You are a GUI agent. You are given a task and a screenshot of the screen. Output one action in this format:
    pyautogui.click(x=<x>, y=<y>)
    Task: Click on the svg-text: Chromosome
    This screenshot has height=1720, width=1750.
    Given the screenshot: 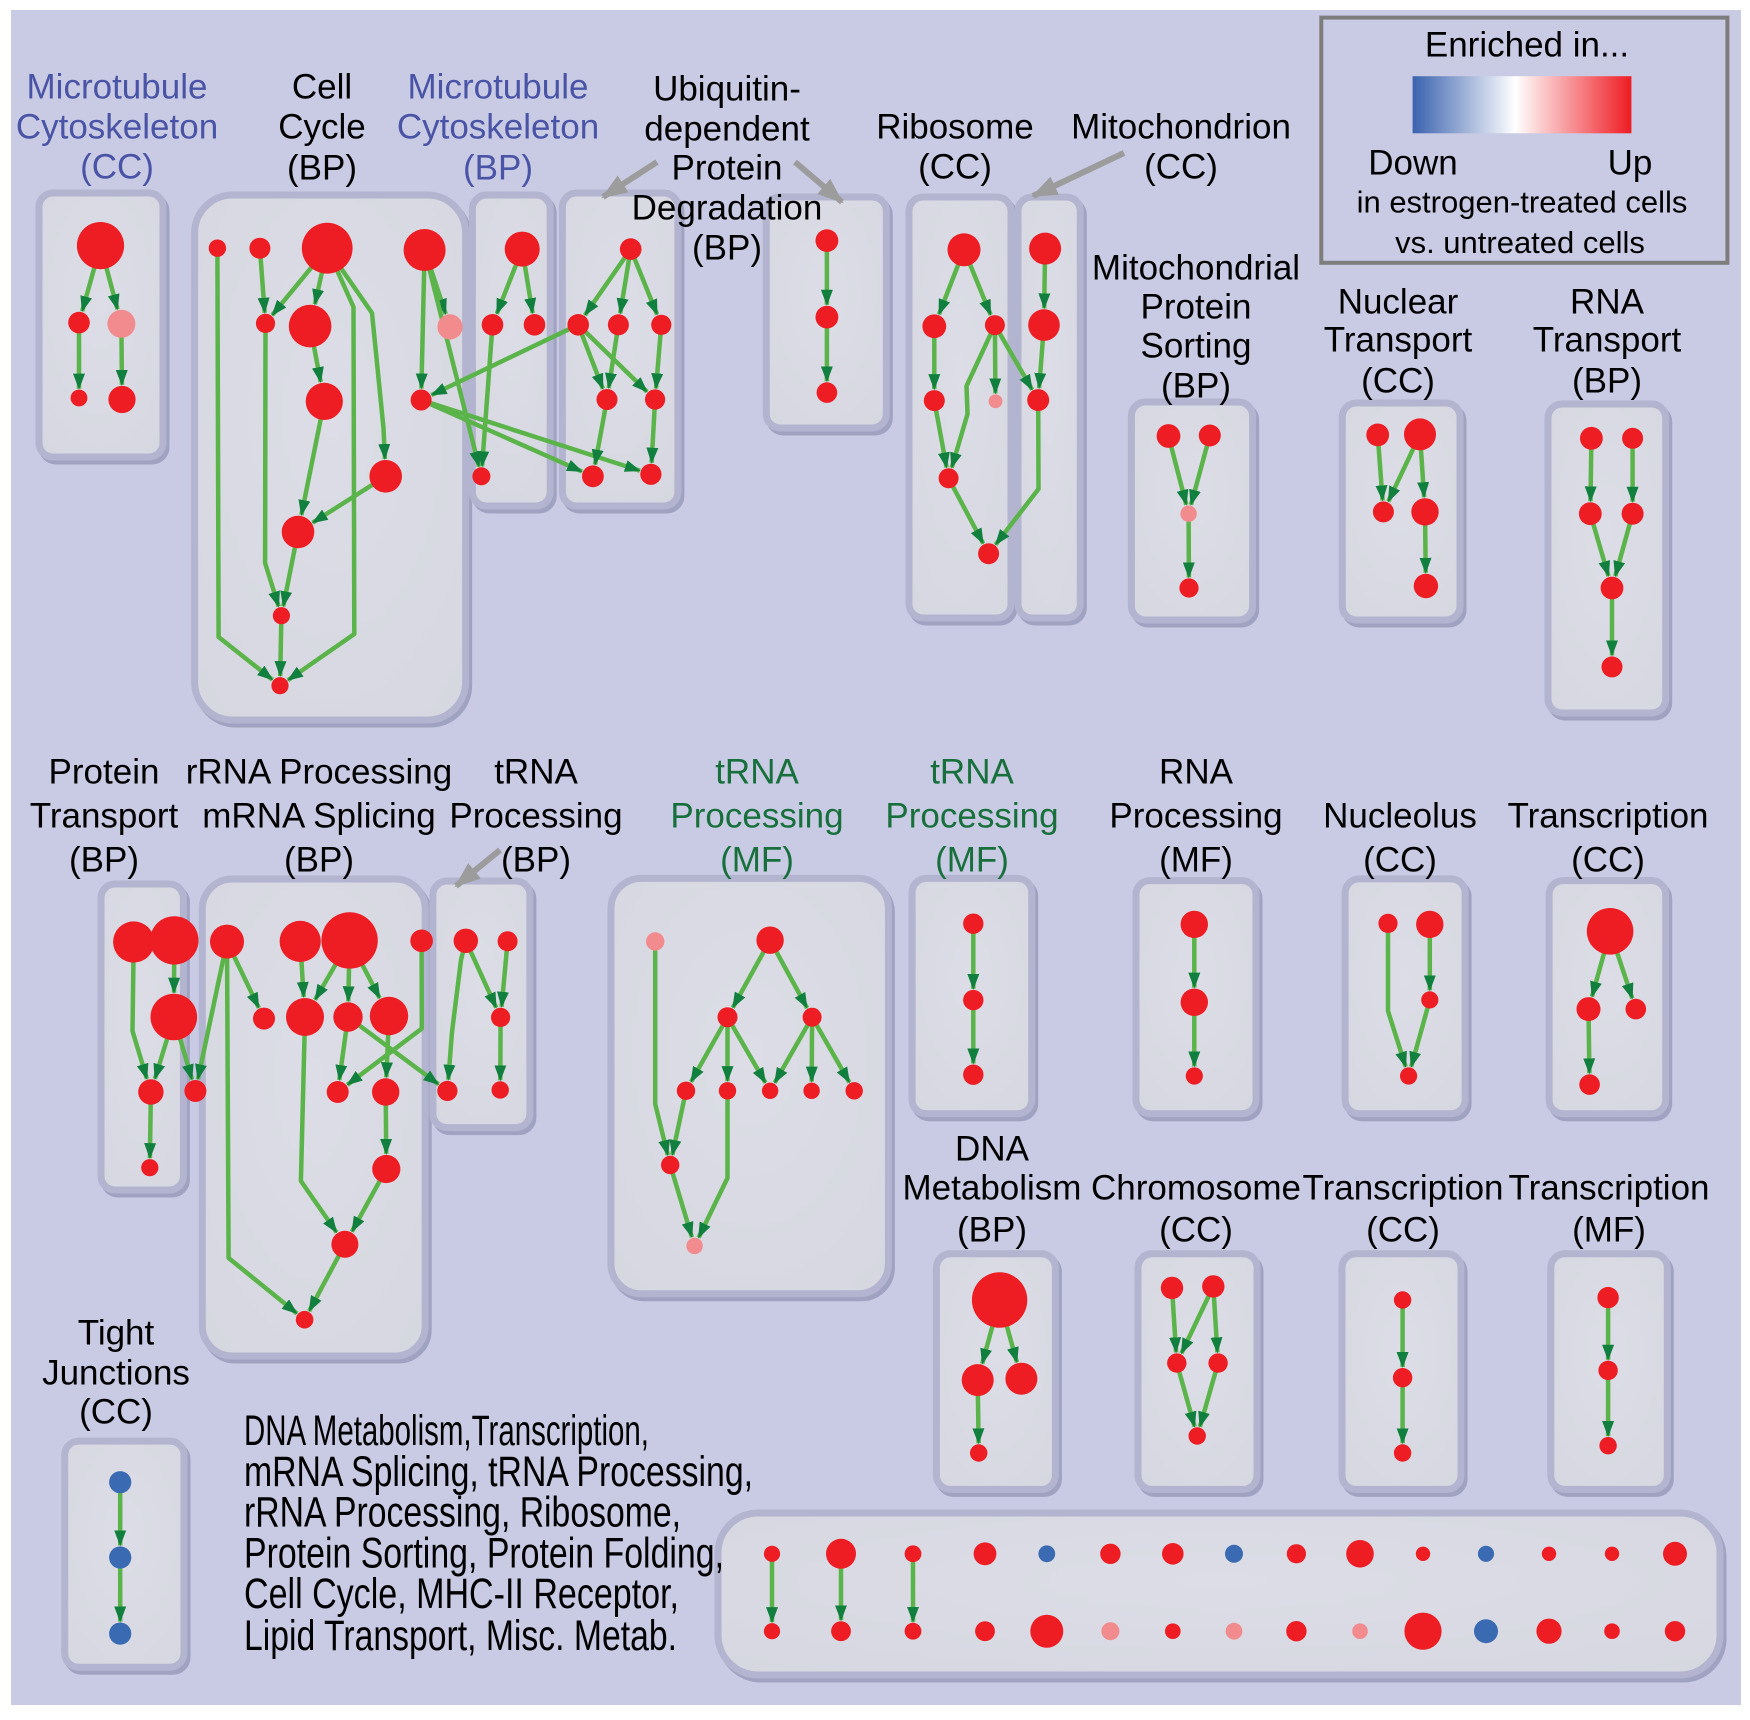 What is the action you would take?
    pyautogui.click(x=1196, y=1188)
    